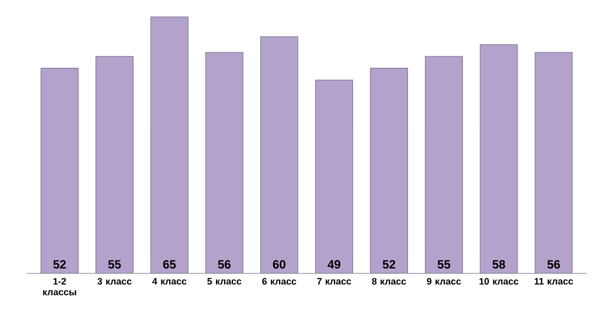 The width and height of the screenshot is (600, 324). Describe the element at coordinates (114, 281) in the screenshot. I see `x-tick-label: 3 класс` at that location.